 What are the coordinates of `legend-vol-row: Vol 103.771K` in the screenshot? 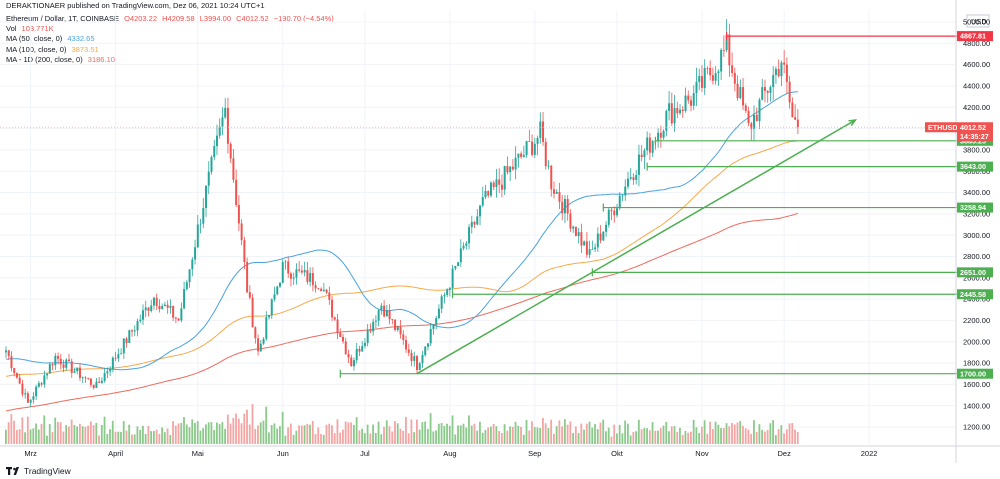 It's located at (170, 29).